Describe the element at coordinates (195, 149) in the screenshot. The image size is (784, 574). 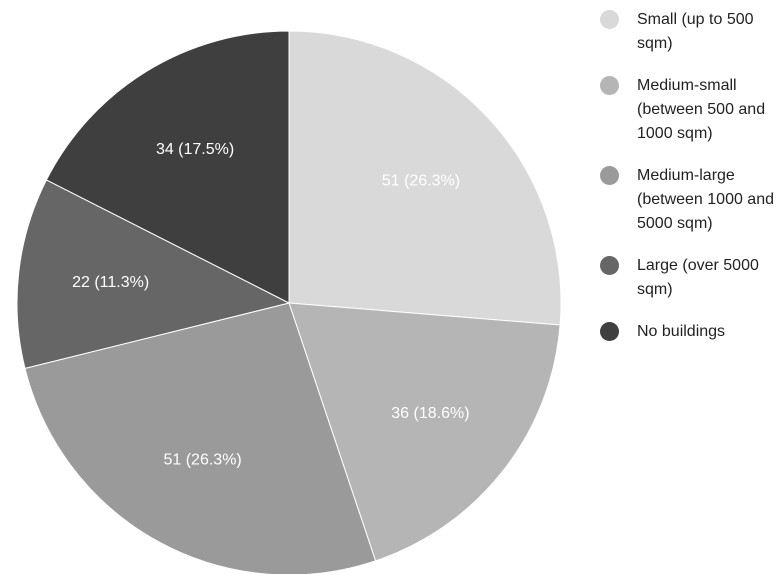
I see `pie-data-label-4: 34 (17.5%)` at that location.